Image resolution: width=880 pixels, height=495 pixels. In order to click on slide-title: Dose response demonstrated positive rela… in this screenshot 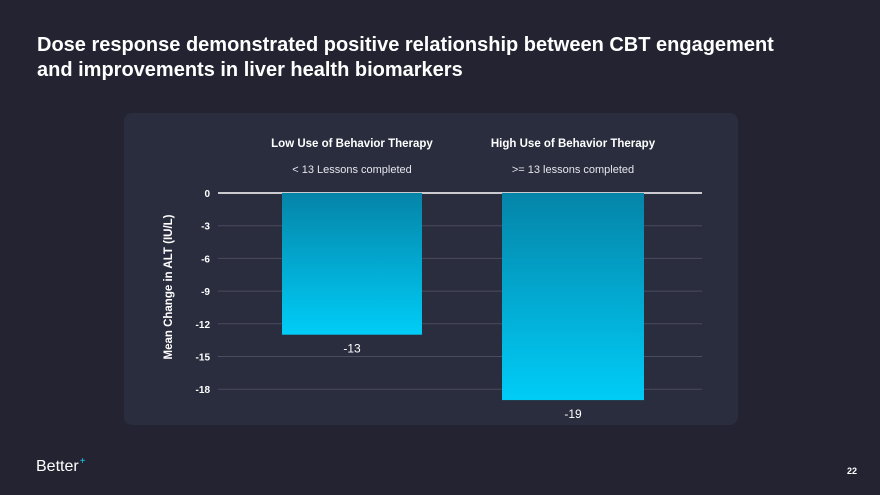, I will do `click(437, 58)`.